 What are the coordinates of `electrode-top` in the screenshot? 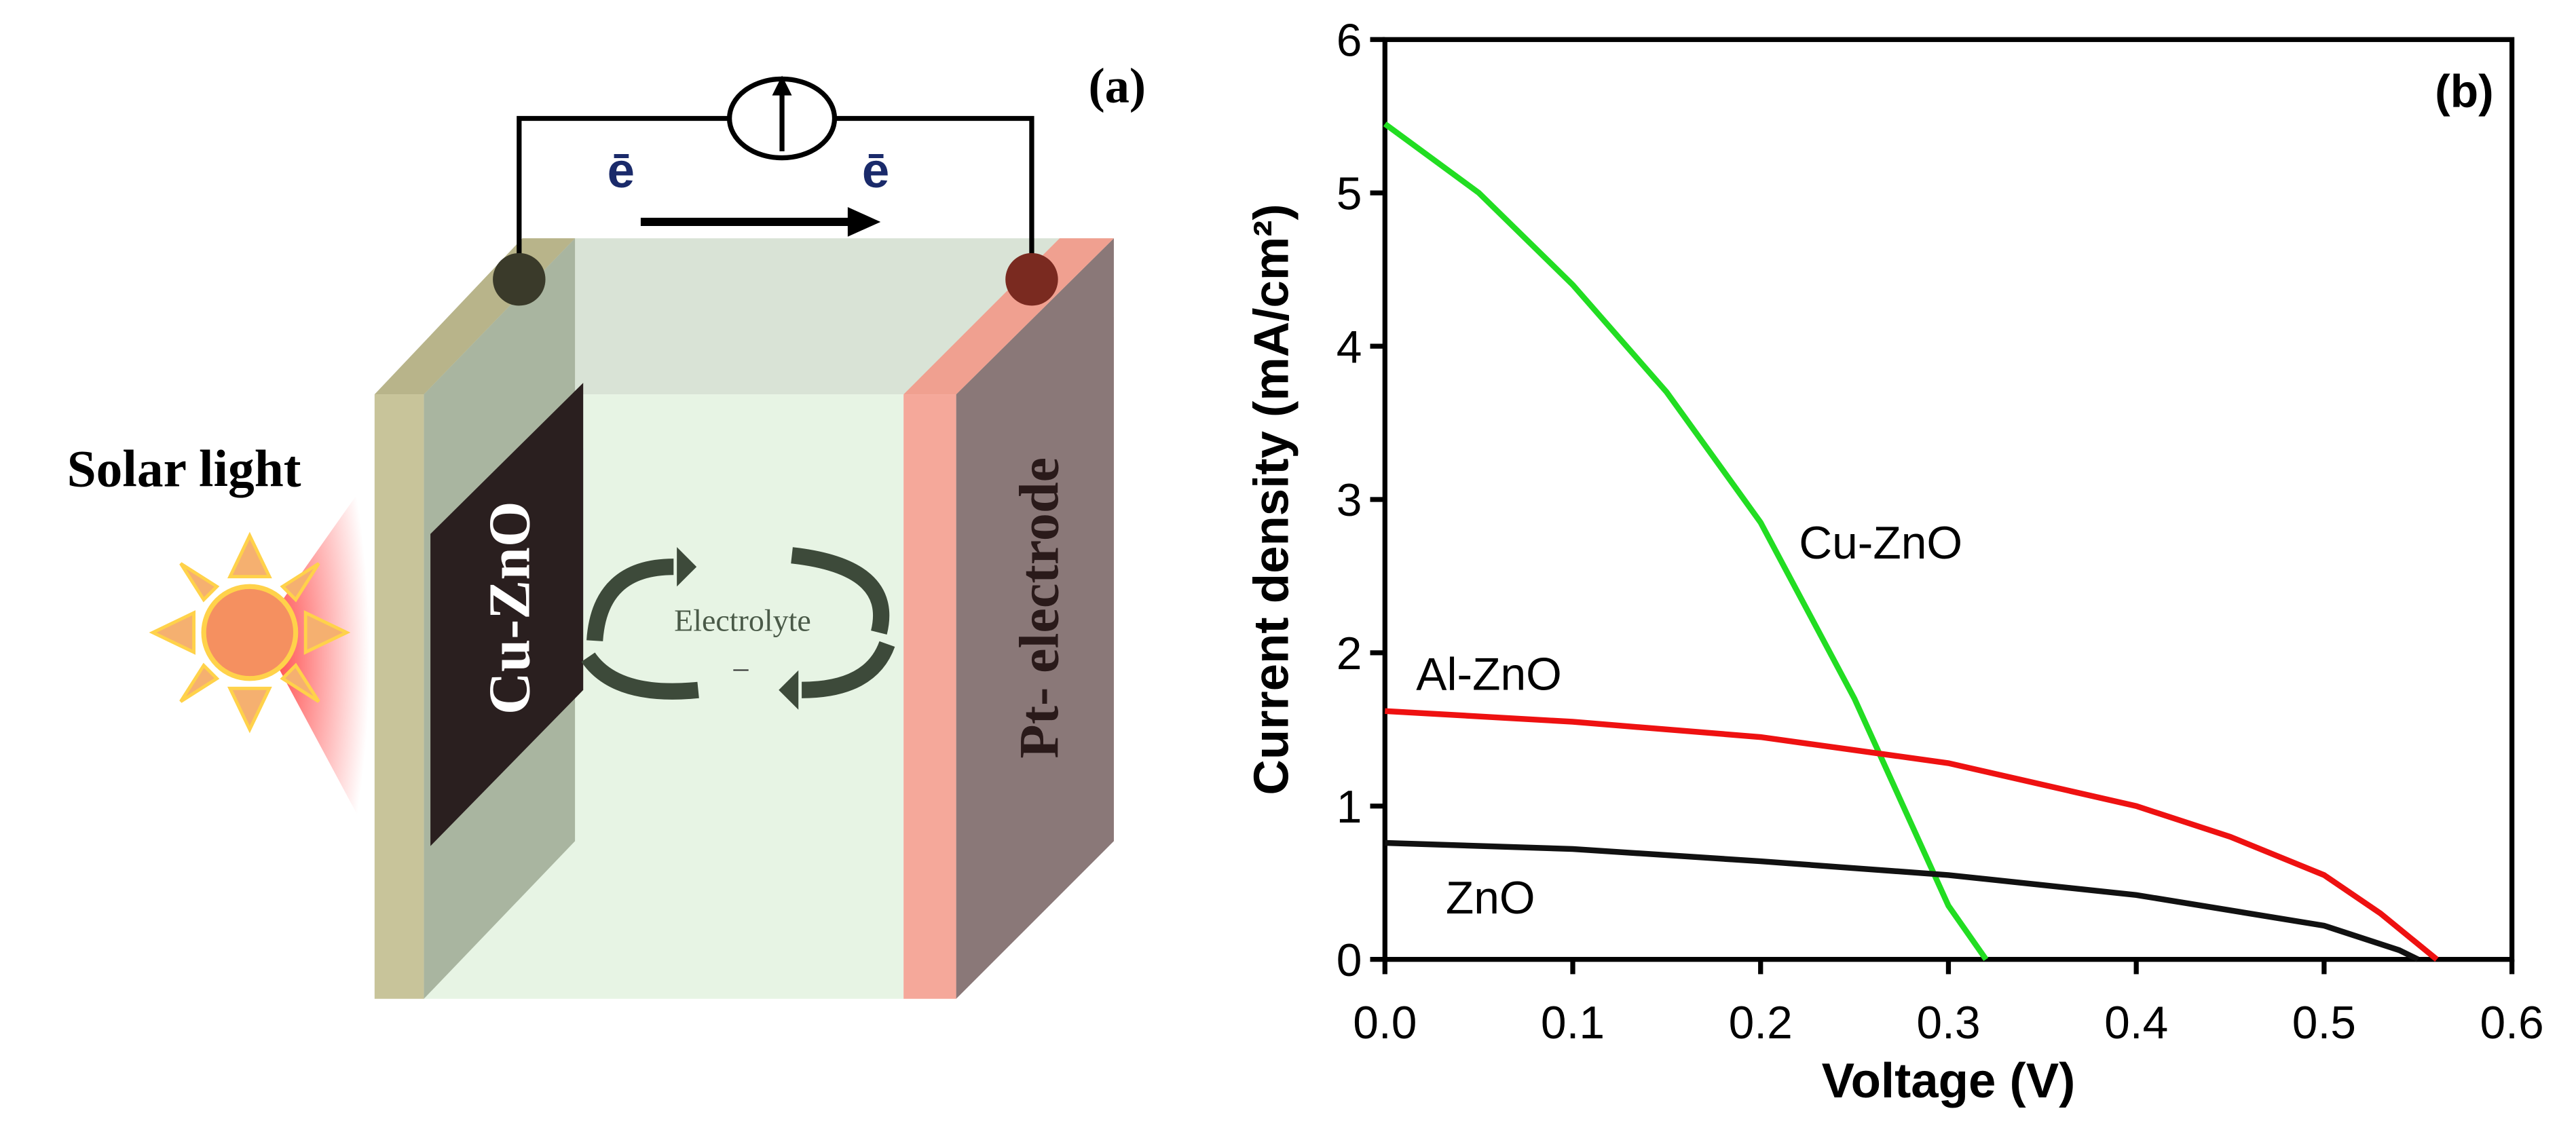 It's located at (1009, 316).